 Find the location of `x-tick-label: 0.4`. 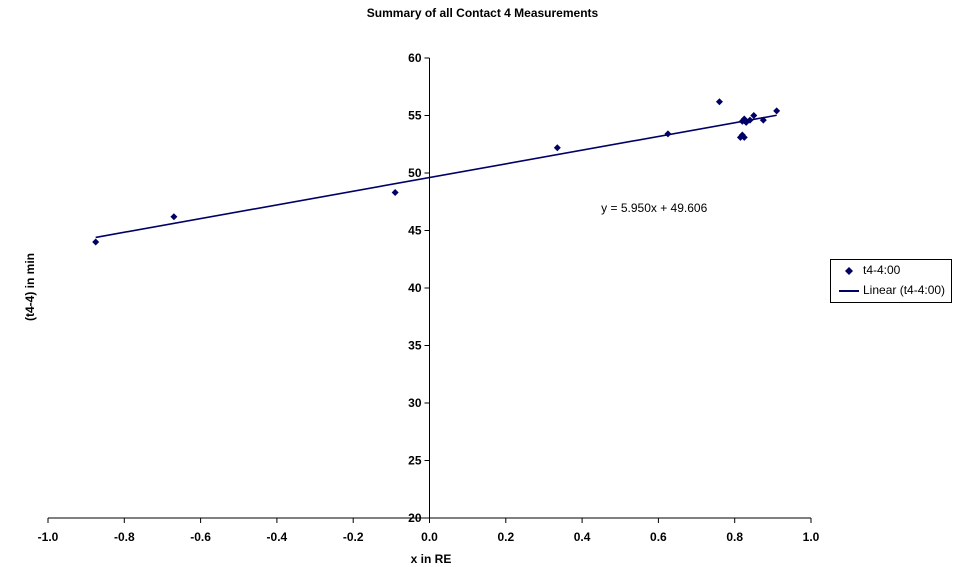

x-tick-label: 0.4 is located at coordinates (582, 537).